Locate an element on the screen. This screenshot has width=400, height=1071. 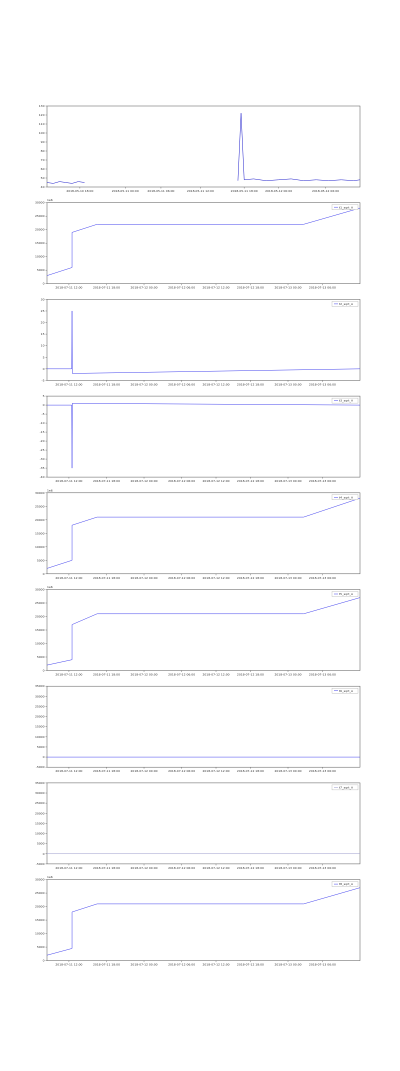
y-tick-label: 50 is located at coordinates (43, 178).